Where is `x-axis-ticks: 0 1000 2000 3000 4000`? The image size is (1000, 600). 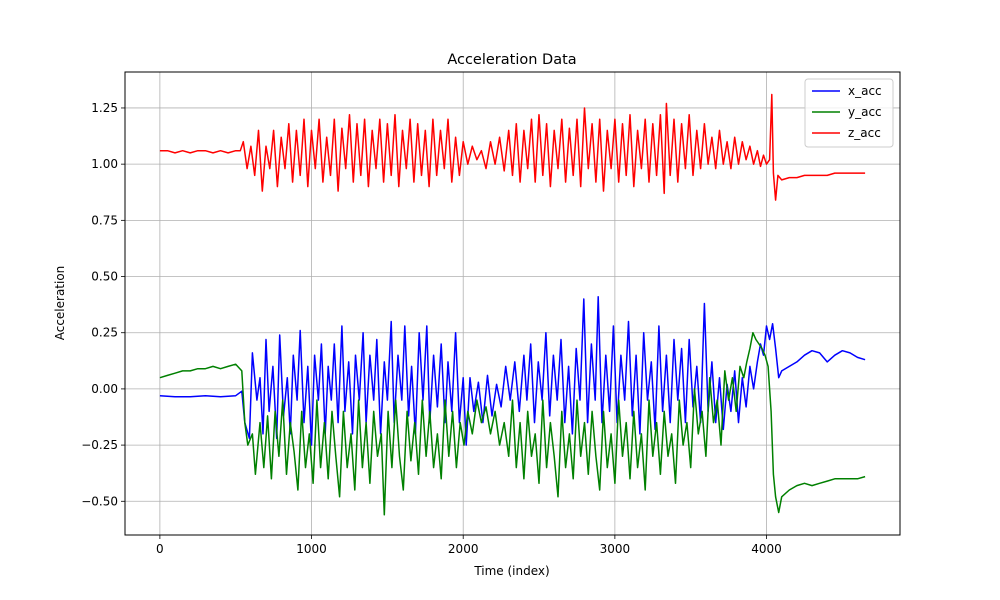 x-axis-ticks: 0 1000 2000 3000 4000 is located at coordinates (469, 545).